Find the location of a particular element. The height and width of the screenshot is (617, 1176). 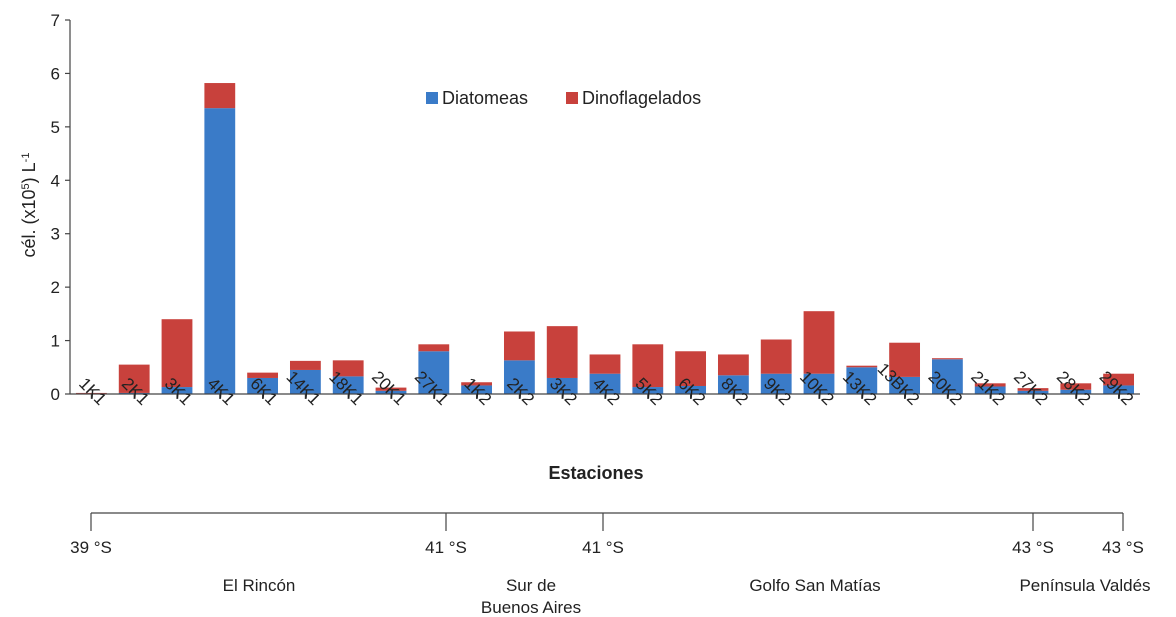

region-label: El Rincón is located at coordinates (259, 585).